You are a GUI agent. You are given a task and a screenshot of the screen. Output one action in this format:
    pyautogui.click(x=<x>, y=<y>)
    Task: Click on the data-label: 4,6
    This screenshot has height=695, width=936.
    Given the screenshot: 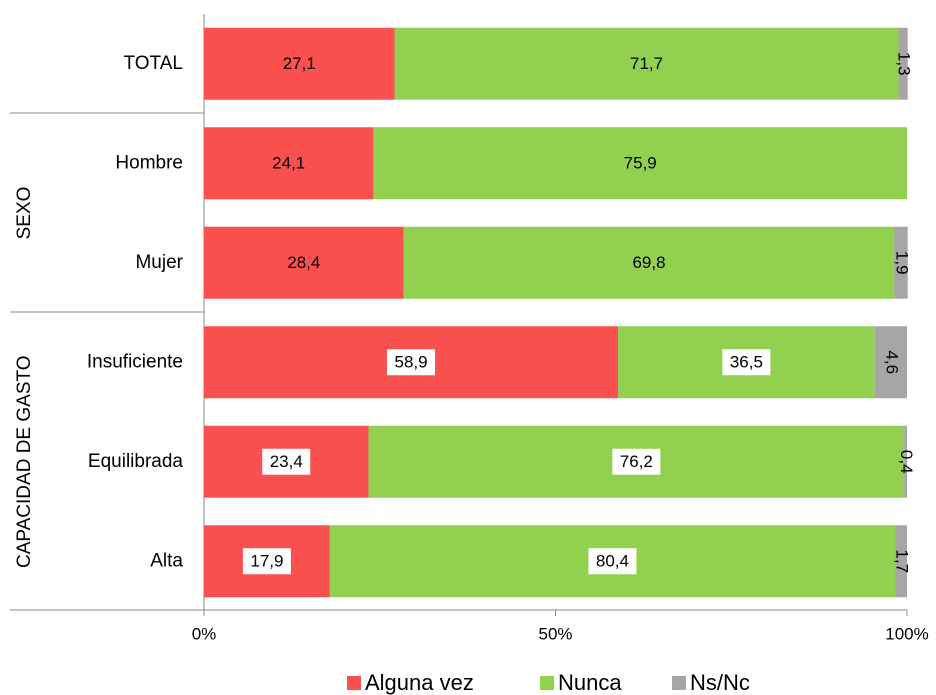 What is the action you would take?
    pyautogui.click(x=891, y=362)
    